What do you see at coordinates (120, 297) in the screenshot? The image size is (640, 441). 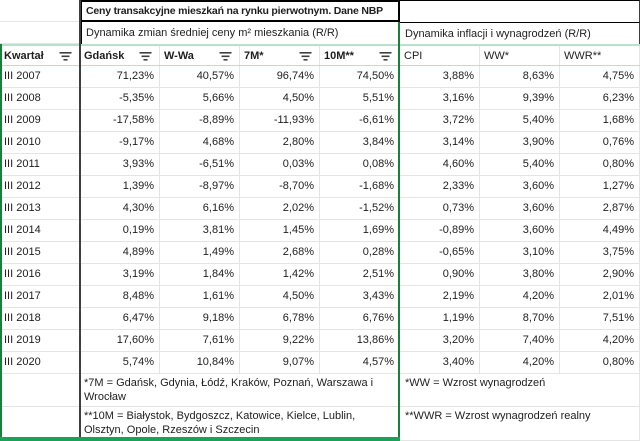 I see `cell-value: 8,48%` at bounding box center [120, 297].